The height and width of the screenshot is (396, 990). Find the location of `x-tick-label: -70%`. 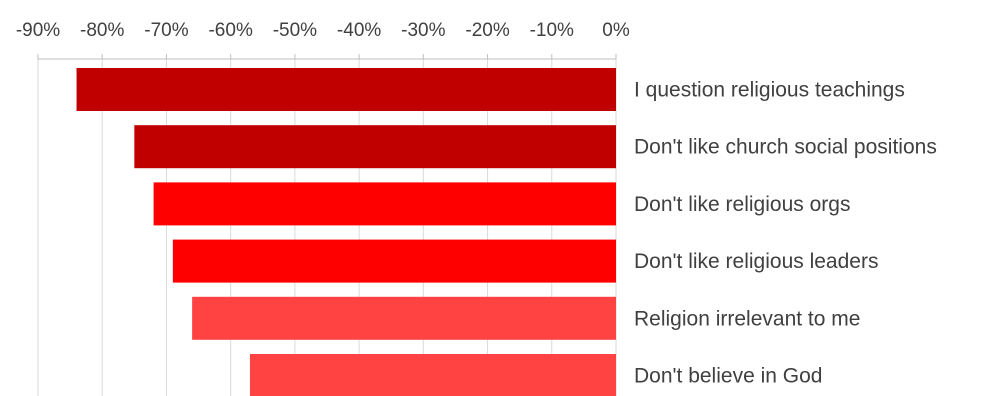

x-tick-label: -70% is located at coordinates (166, 30).